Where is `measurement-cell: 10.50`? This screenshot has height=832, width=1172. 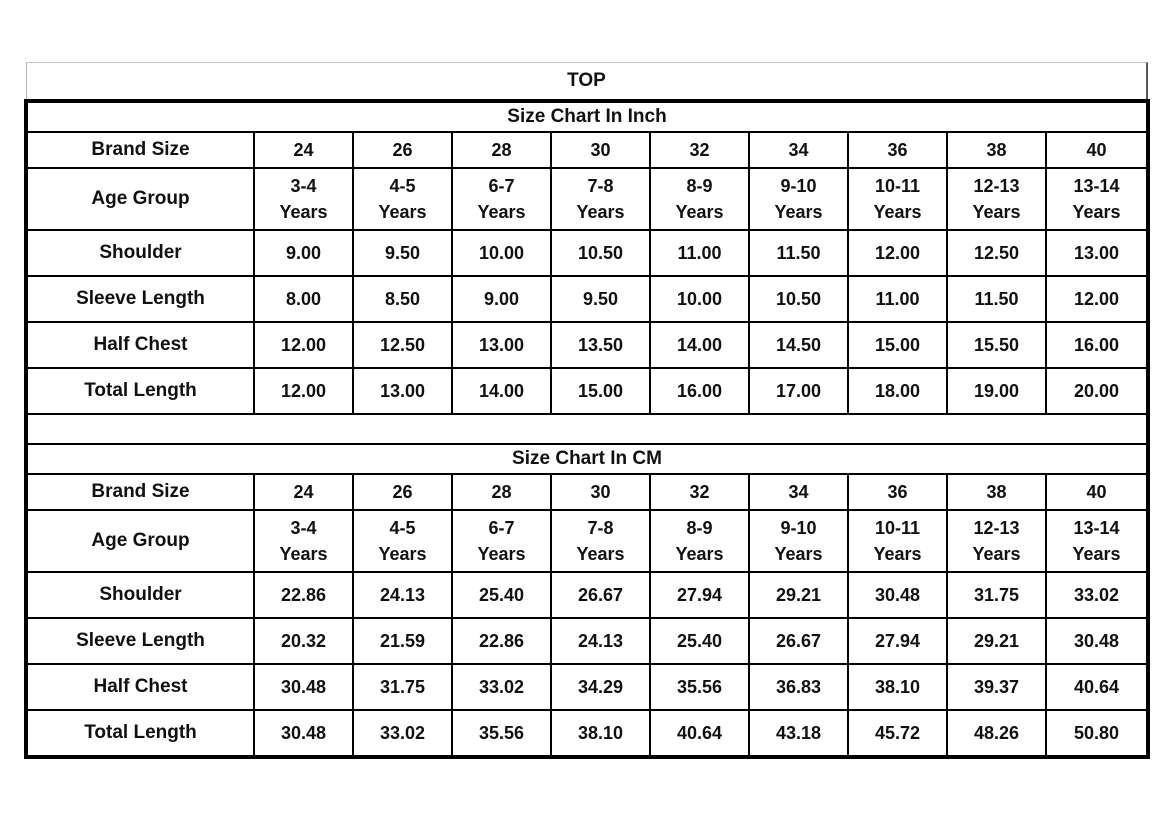 measurement-cell: 10.50 is located at coordinates (799, 299).